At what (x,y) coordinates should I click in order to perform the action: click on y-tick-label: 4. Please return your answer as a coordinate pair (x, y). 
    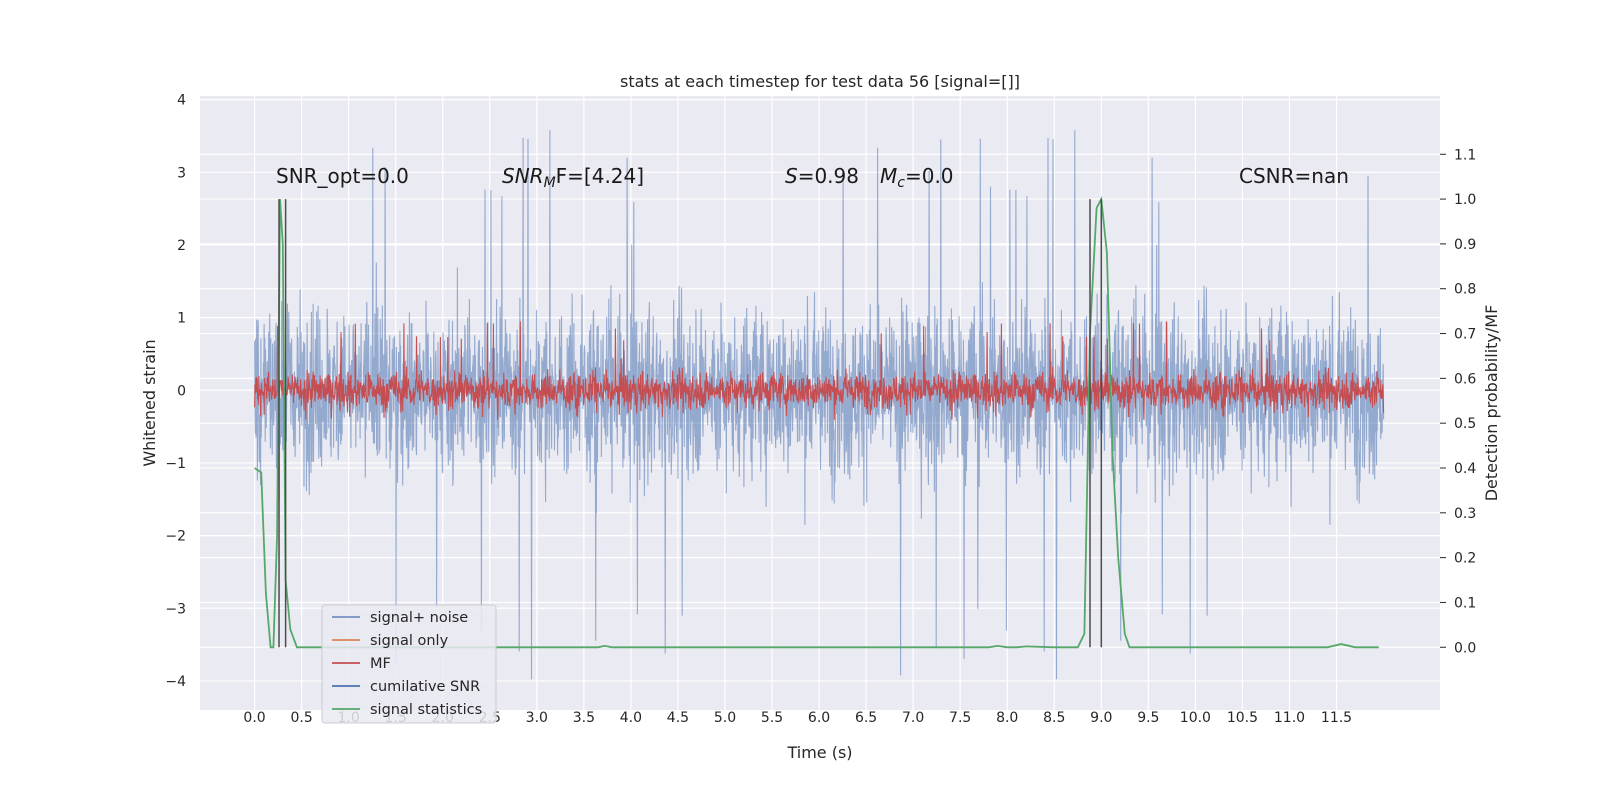
    Looking at the image, I should click on (181, 101).